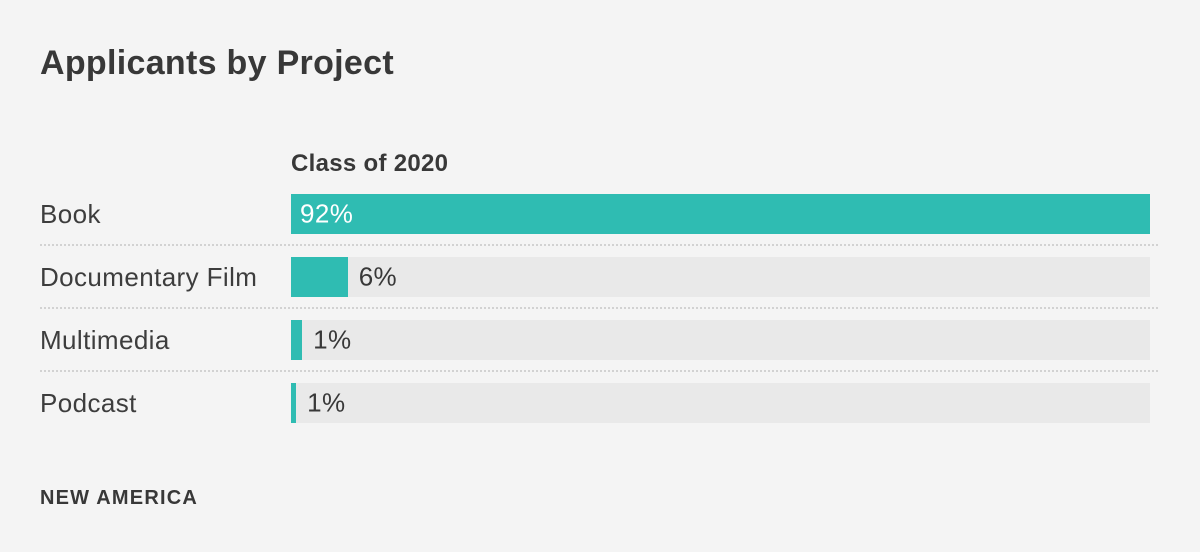  Describe the element at coordinates (70, 213) in the screenshot. I see `row-label: Book` at that location.